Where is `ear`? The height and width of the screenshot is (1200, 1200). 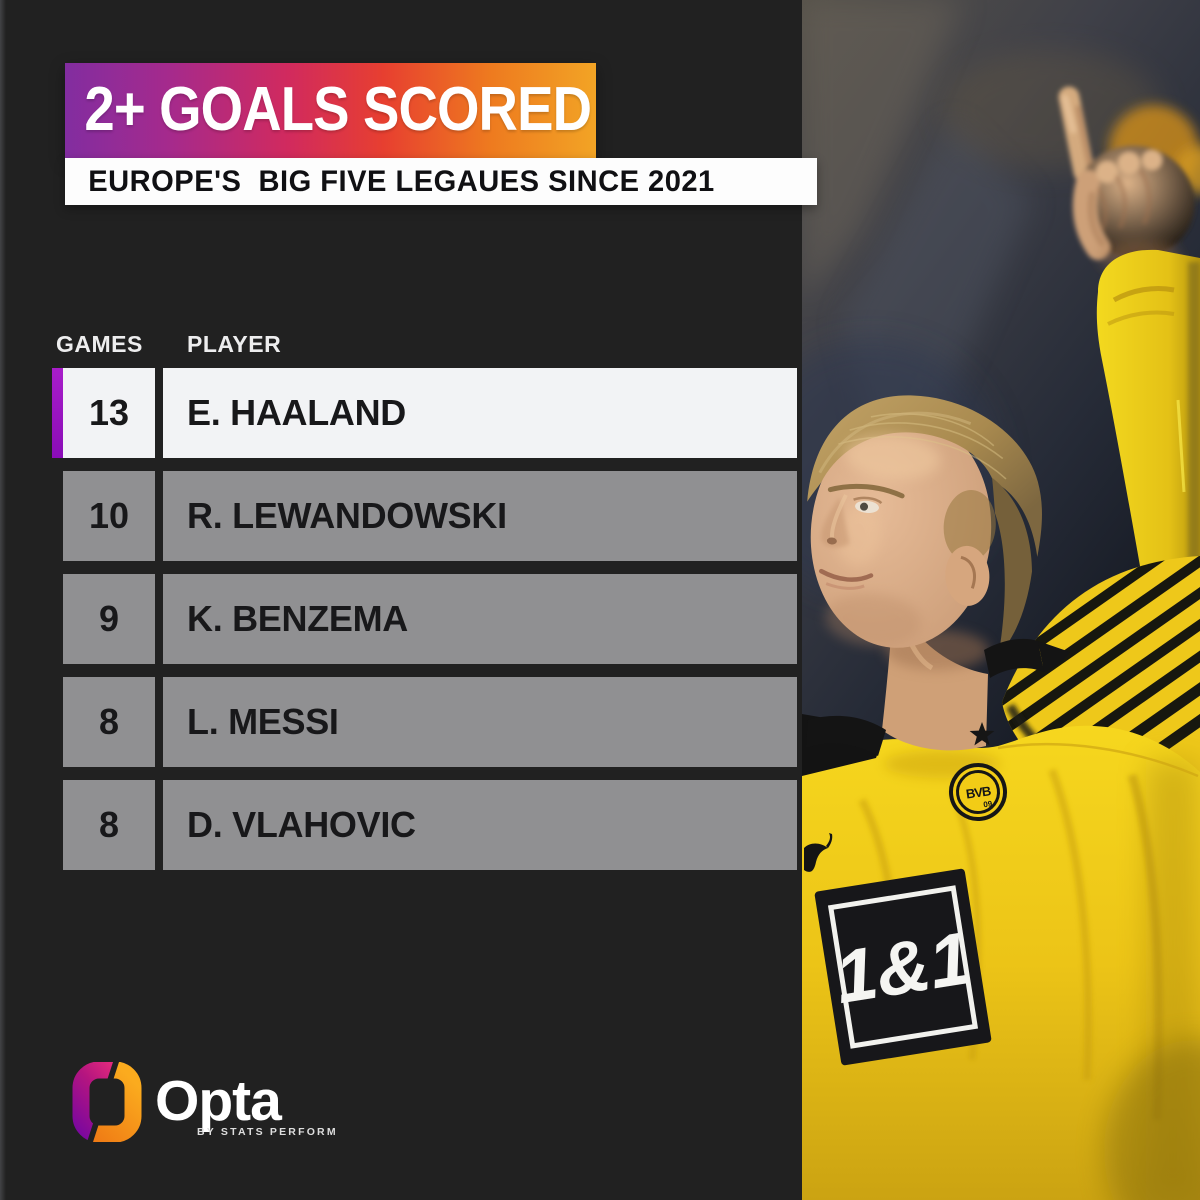
ear is located at coordinates (967, 575).